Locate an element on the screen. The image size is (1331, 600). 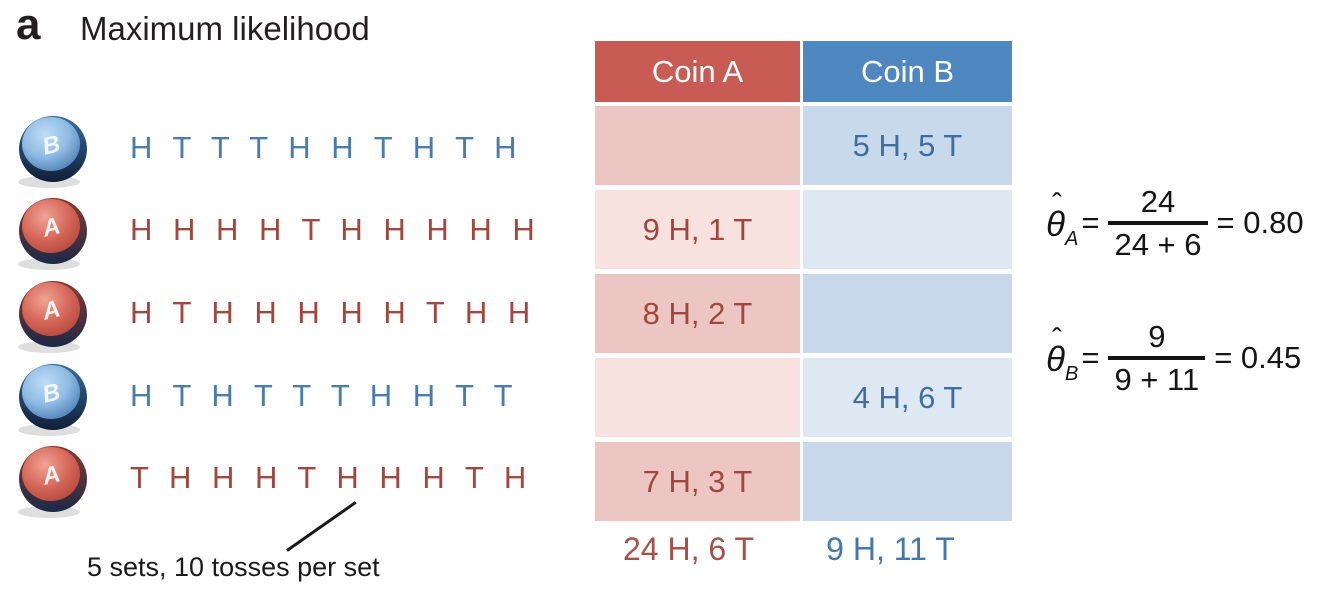
theta-a-equation: ˆ θA = 24 24 + 6 = 0.80 is located at coordinates (1175, 223).